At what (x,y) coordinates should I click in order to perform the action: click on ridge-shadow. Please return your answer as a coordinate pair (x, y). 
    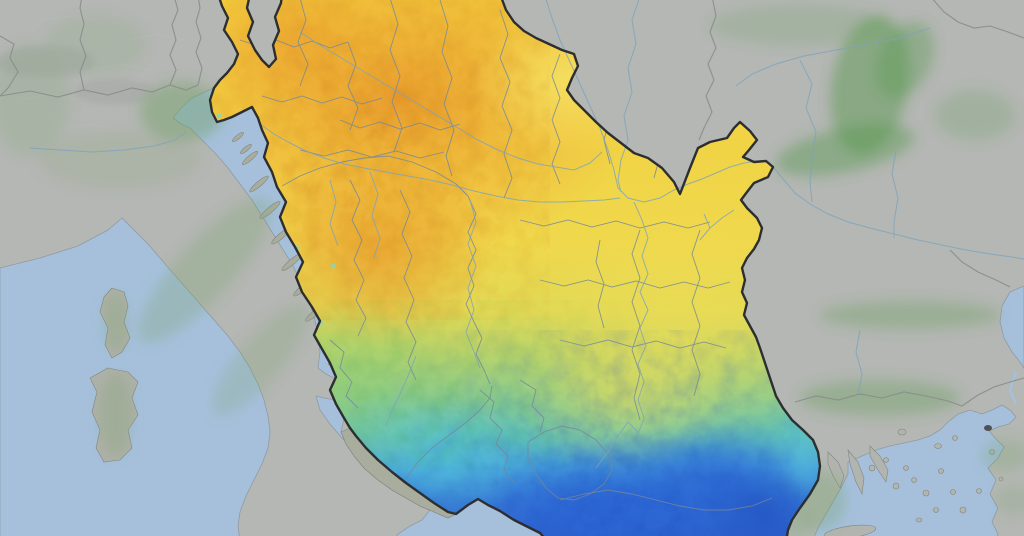
    Looking at the image, I should click on (115, 92).